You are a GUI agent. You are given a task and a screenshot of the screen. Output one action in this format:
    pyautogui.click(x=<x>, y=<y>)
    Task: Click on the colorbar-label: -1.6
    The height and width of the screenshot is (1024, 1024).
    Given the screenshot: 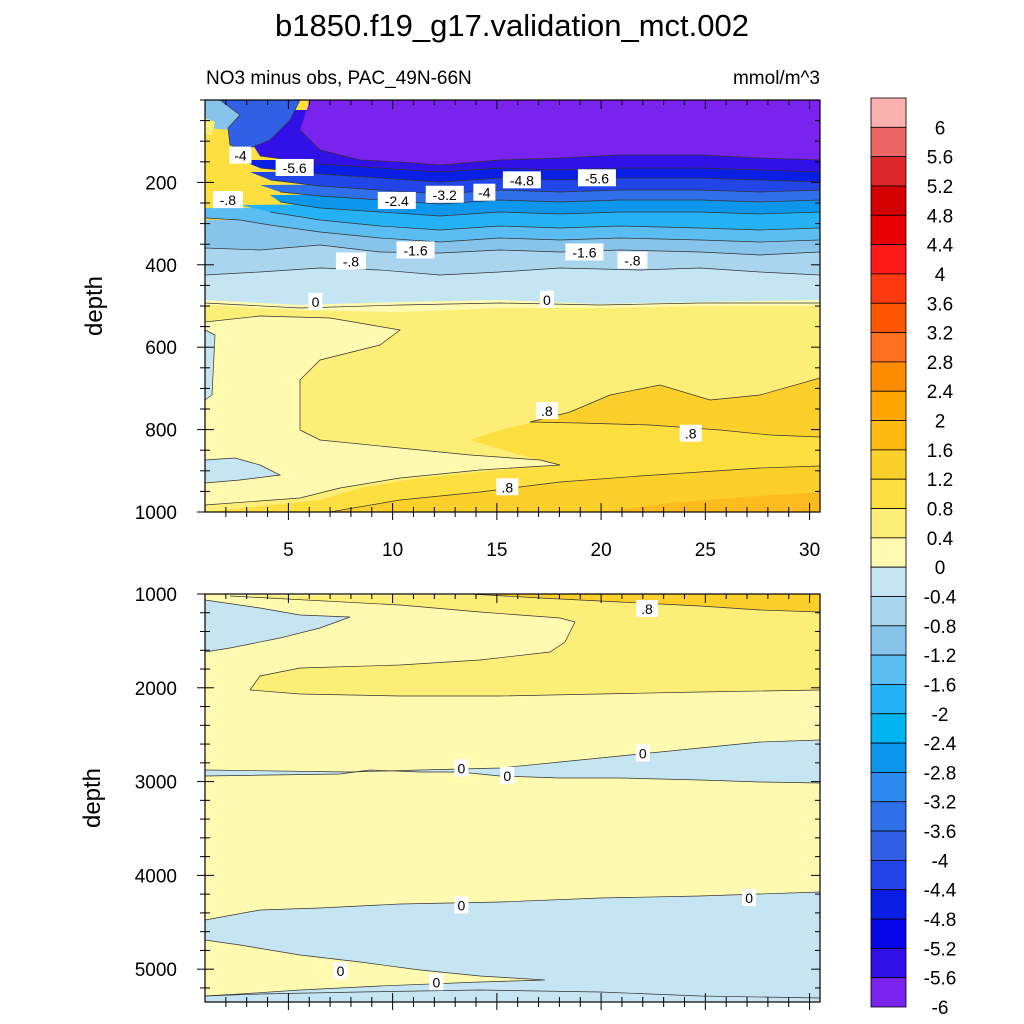 What is the action you would take?
    pyautogui.click(x=940, y=685)
    